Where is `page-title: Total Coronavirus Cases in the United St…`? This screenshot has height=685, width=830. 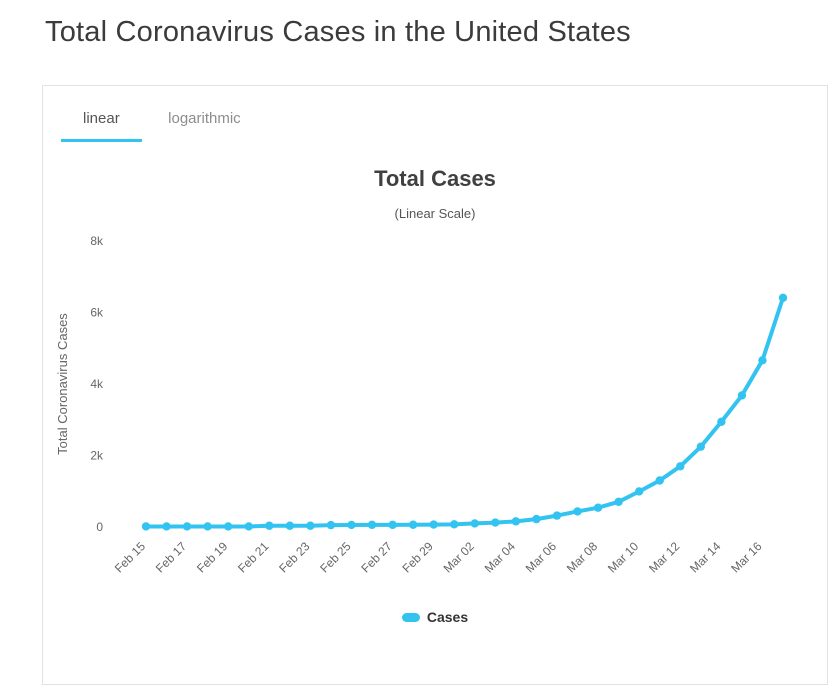
page-title: Total Coronavirus Cases in the United St… is located at coordinates (338, 32).